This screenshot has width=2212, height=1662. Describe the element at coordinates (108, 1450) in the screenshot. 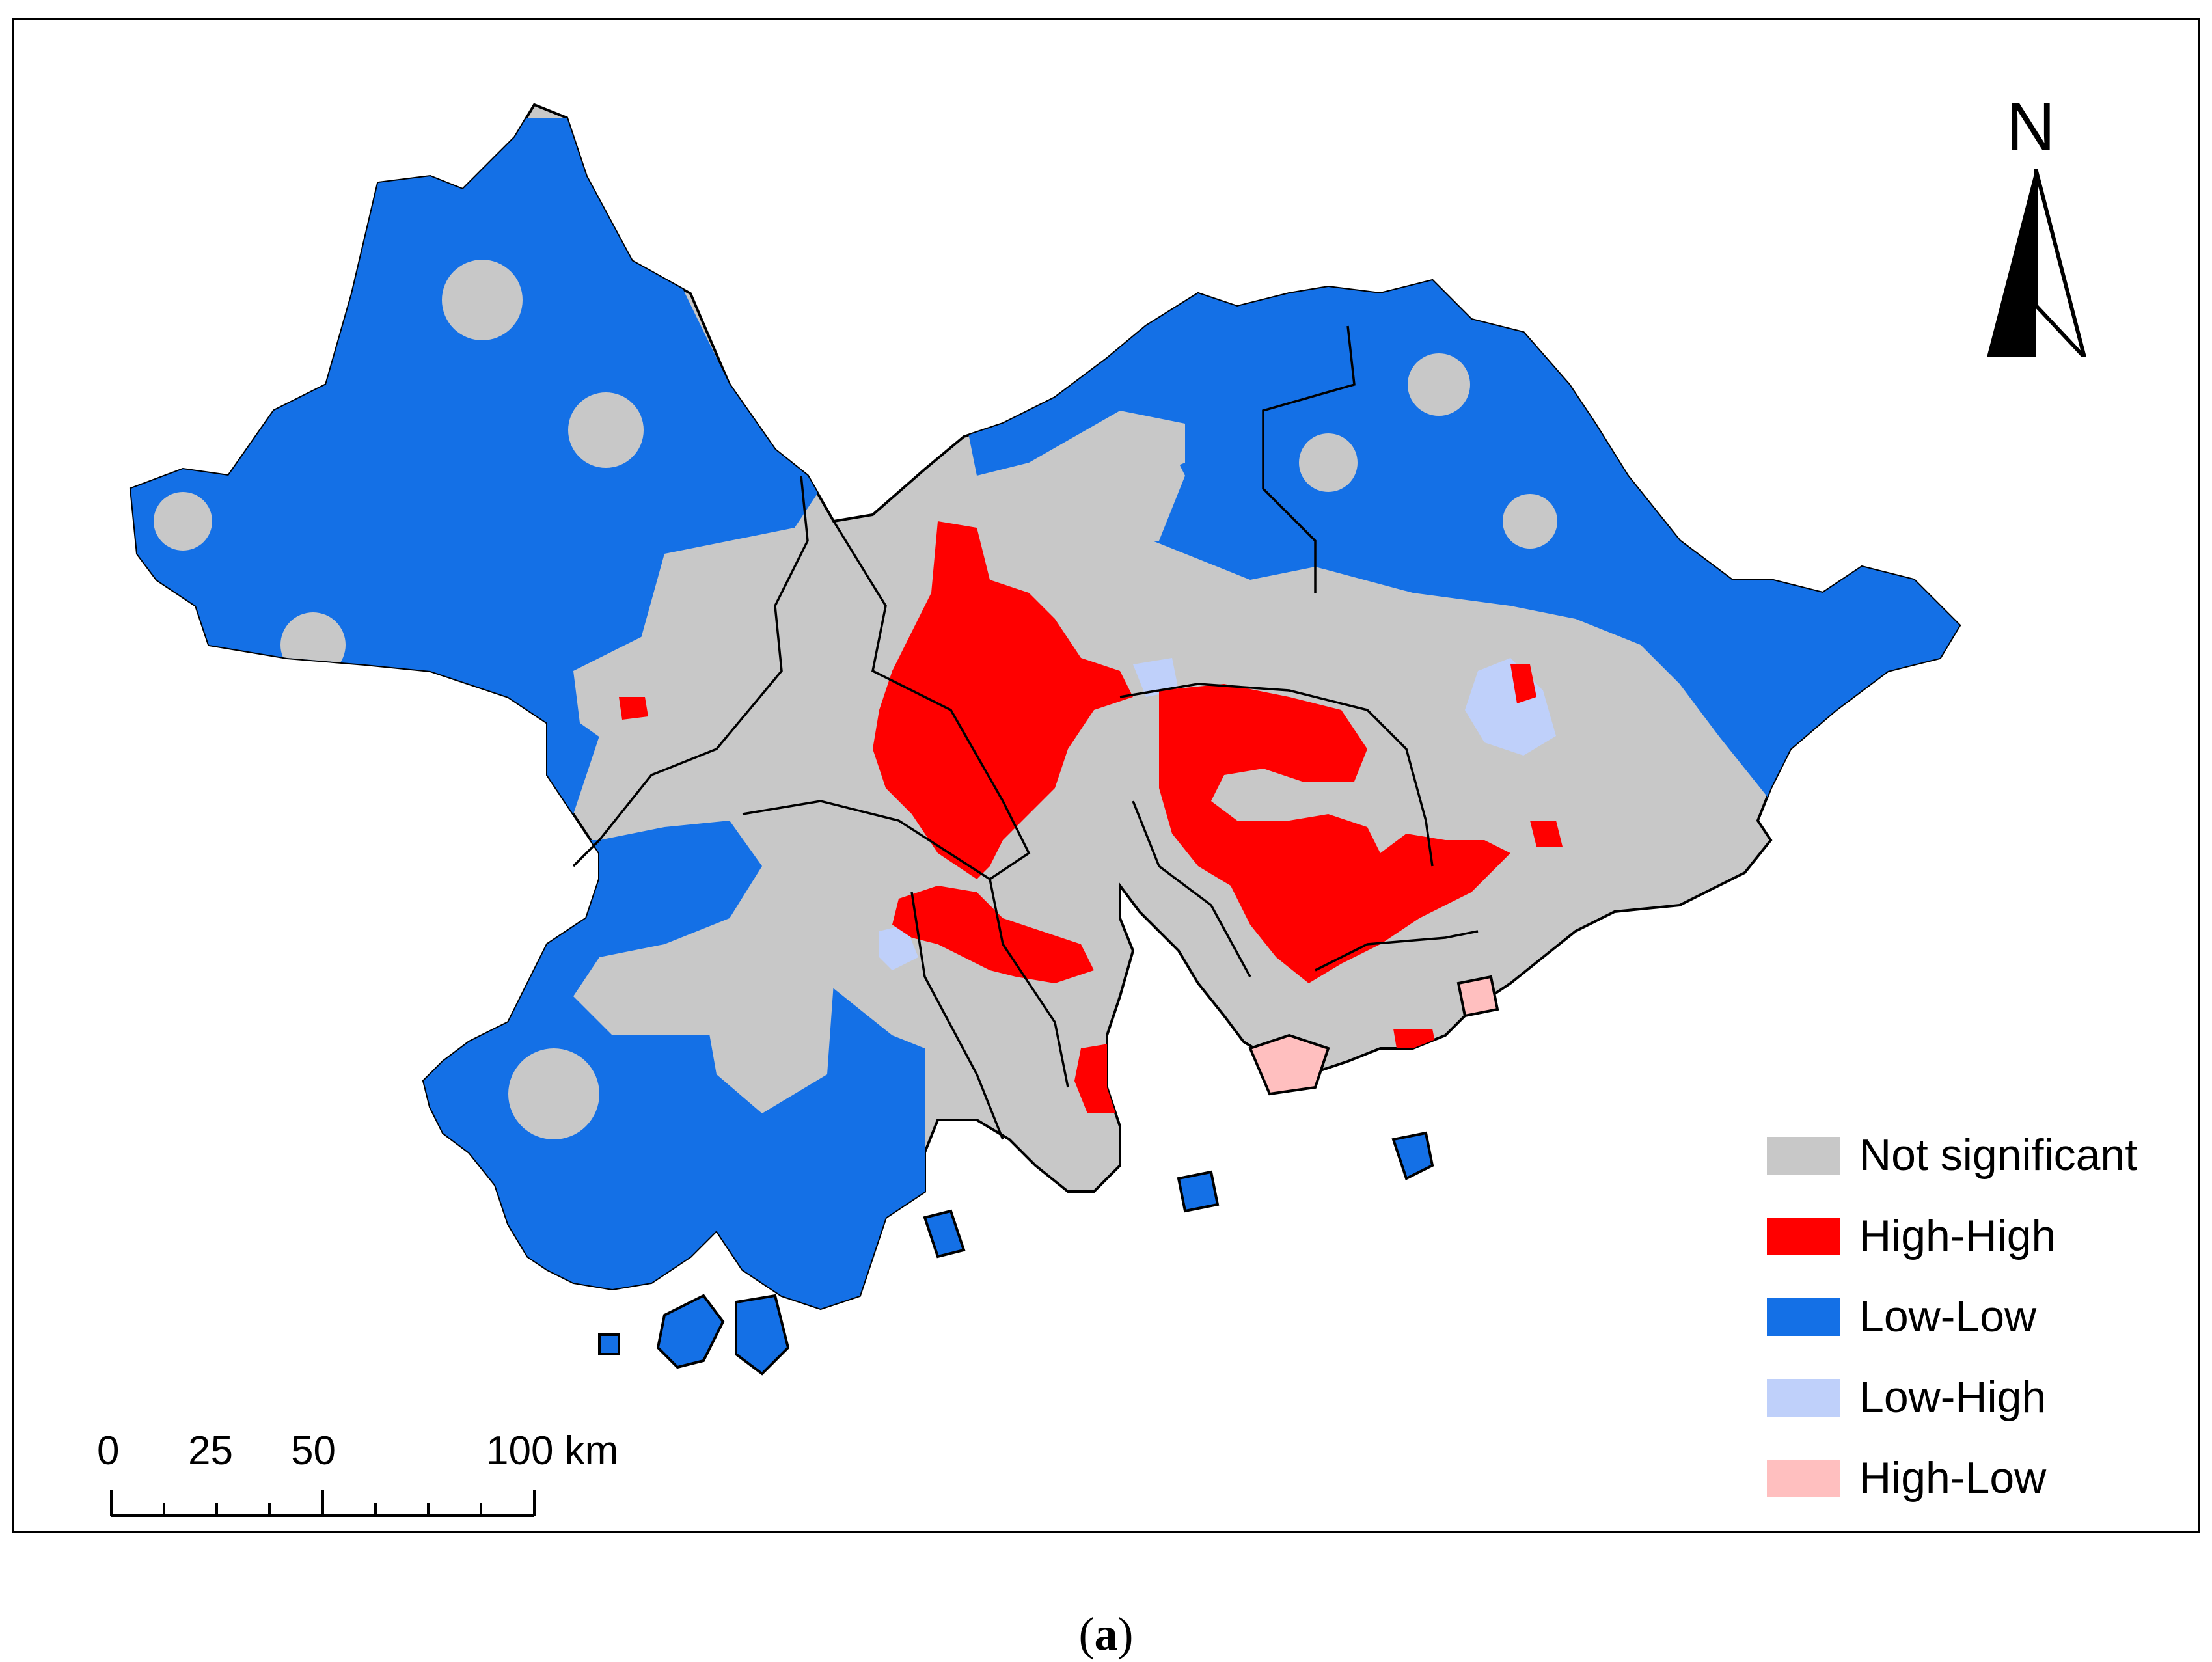

I see `scale-label-0: 0` at that location.